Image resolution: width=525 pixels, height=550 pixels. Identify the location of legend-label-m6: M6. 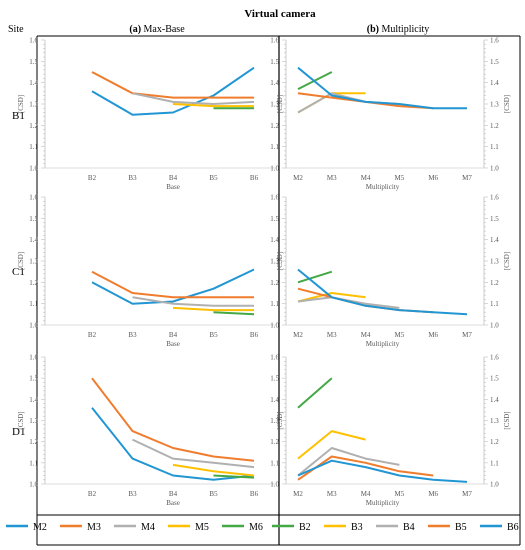
(256, 527).